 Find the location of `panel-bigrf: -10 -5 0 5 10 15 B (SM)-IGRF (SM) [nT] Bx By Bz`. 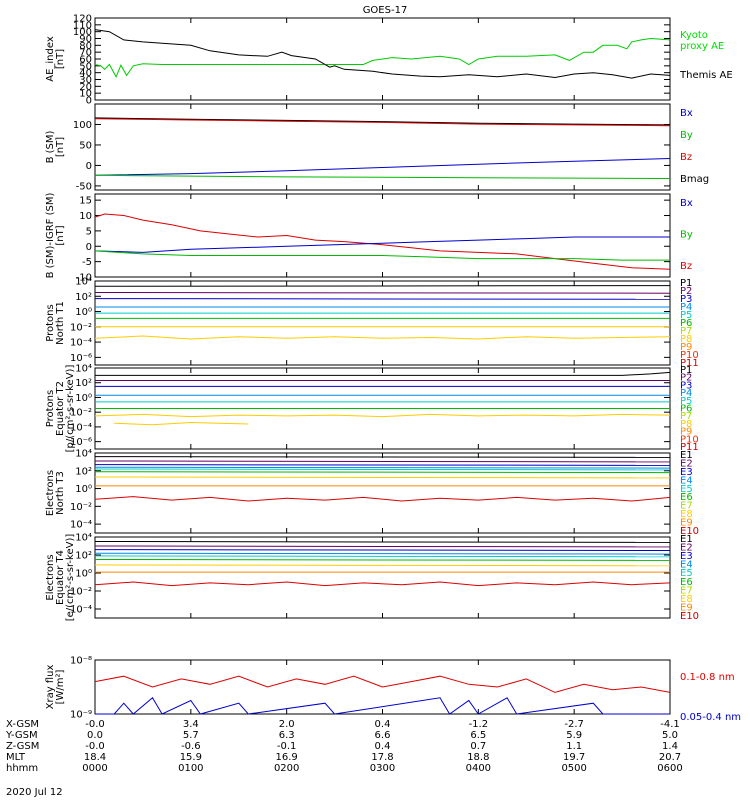

panel-bigrf: -10 -5 0 5 10 15 B (SM)-IGRF (SM) [nT] Bx By Bz is located at coordinates (369, 238).